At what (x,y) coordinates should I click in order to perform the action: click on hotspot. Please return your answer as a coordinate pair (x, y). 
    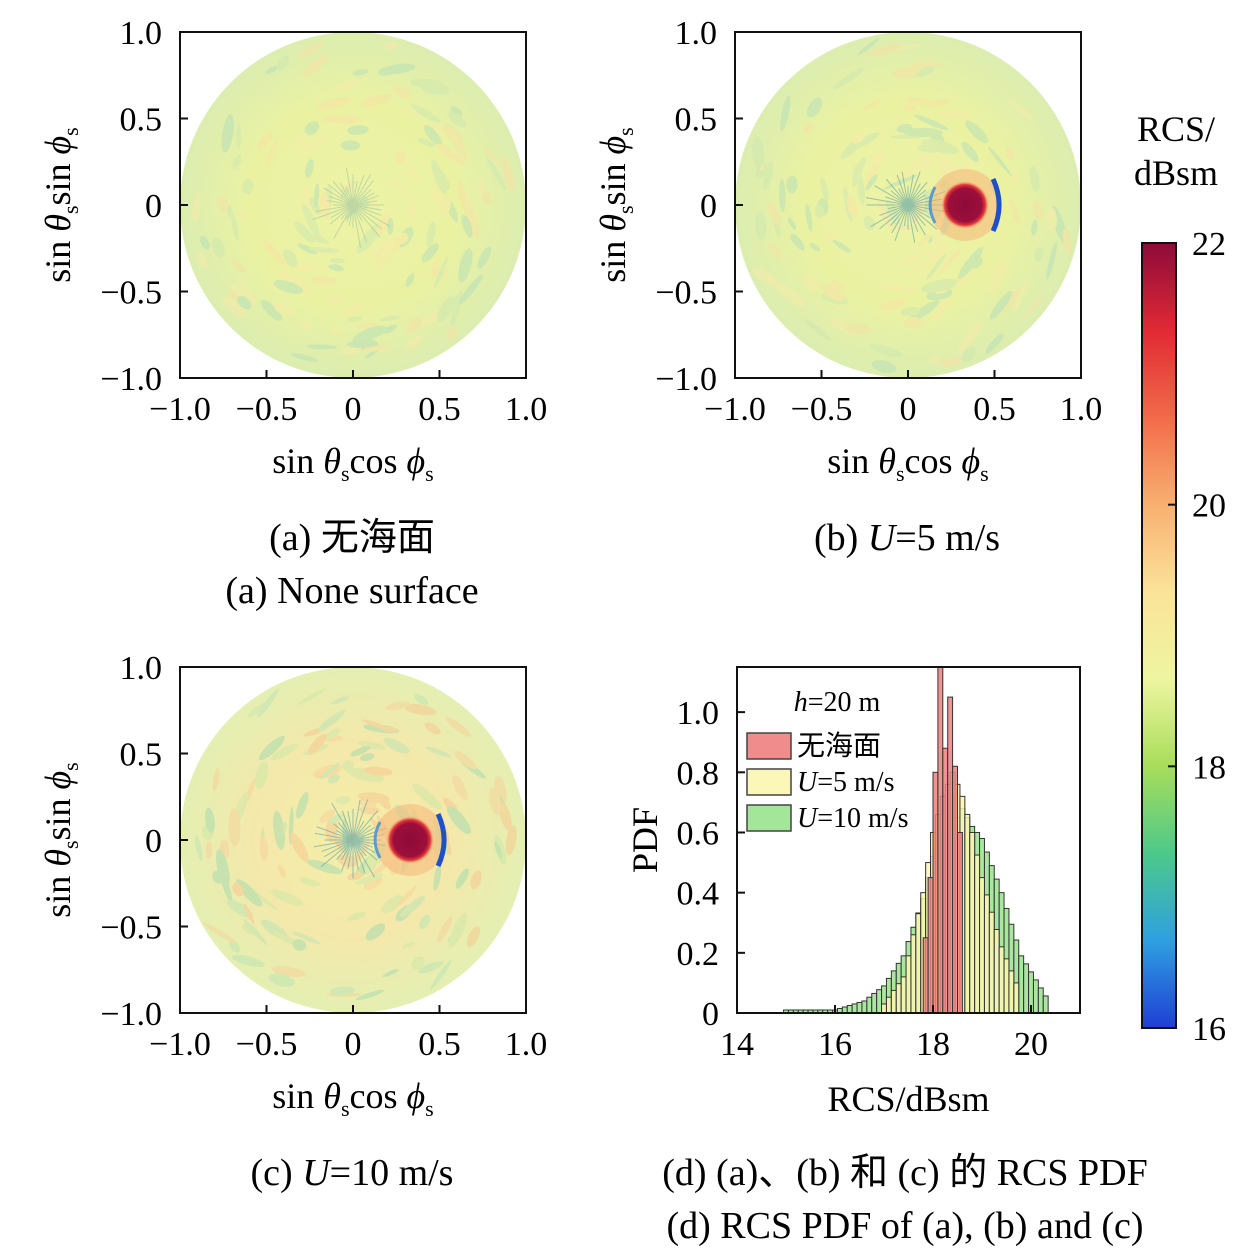
    Looking at the image, I should click on (965, 205).